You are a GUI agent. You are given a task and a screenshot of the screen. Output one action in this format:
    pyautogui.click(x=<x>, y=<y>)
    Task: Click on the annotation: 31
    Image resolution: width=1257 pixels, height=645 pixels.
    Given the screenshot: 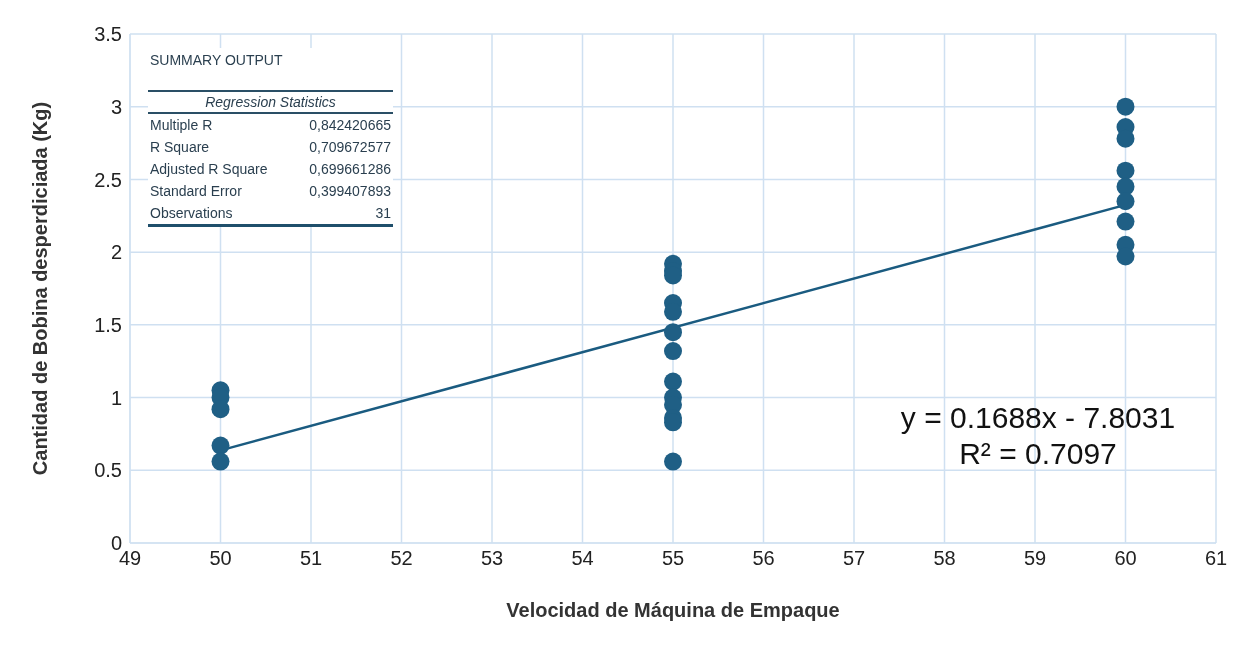 What is the action you would take?
    pyautogui.click(x=383, y=213)
    